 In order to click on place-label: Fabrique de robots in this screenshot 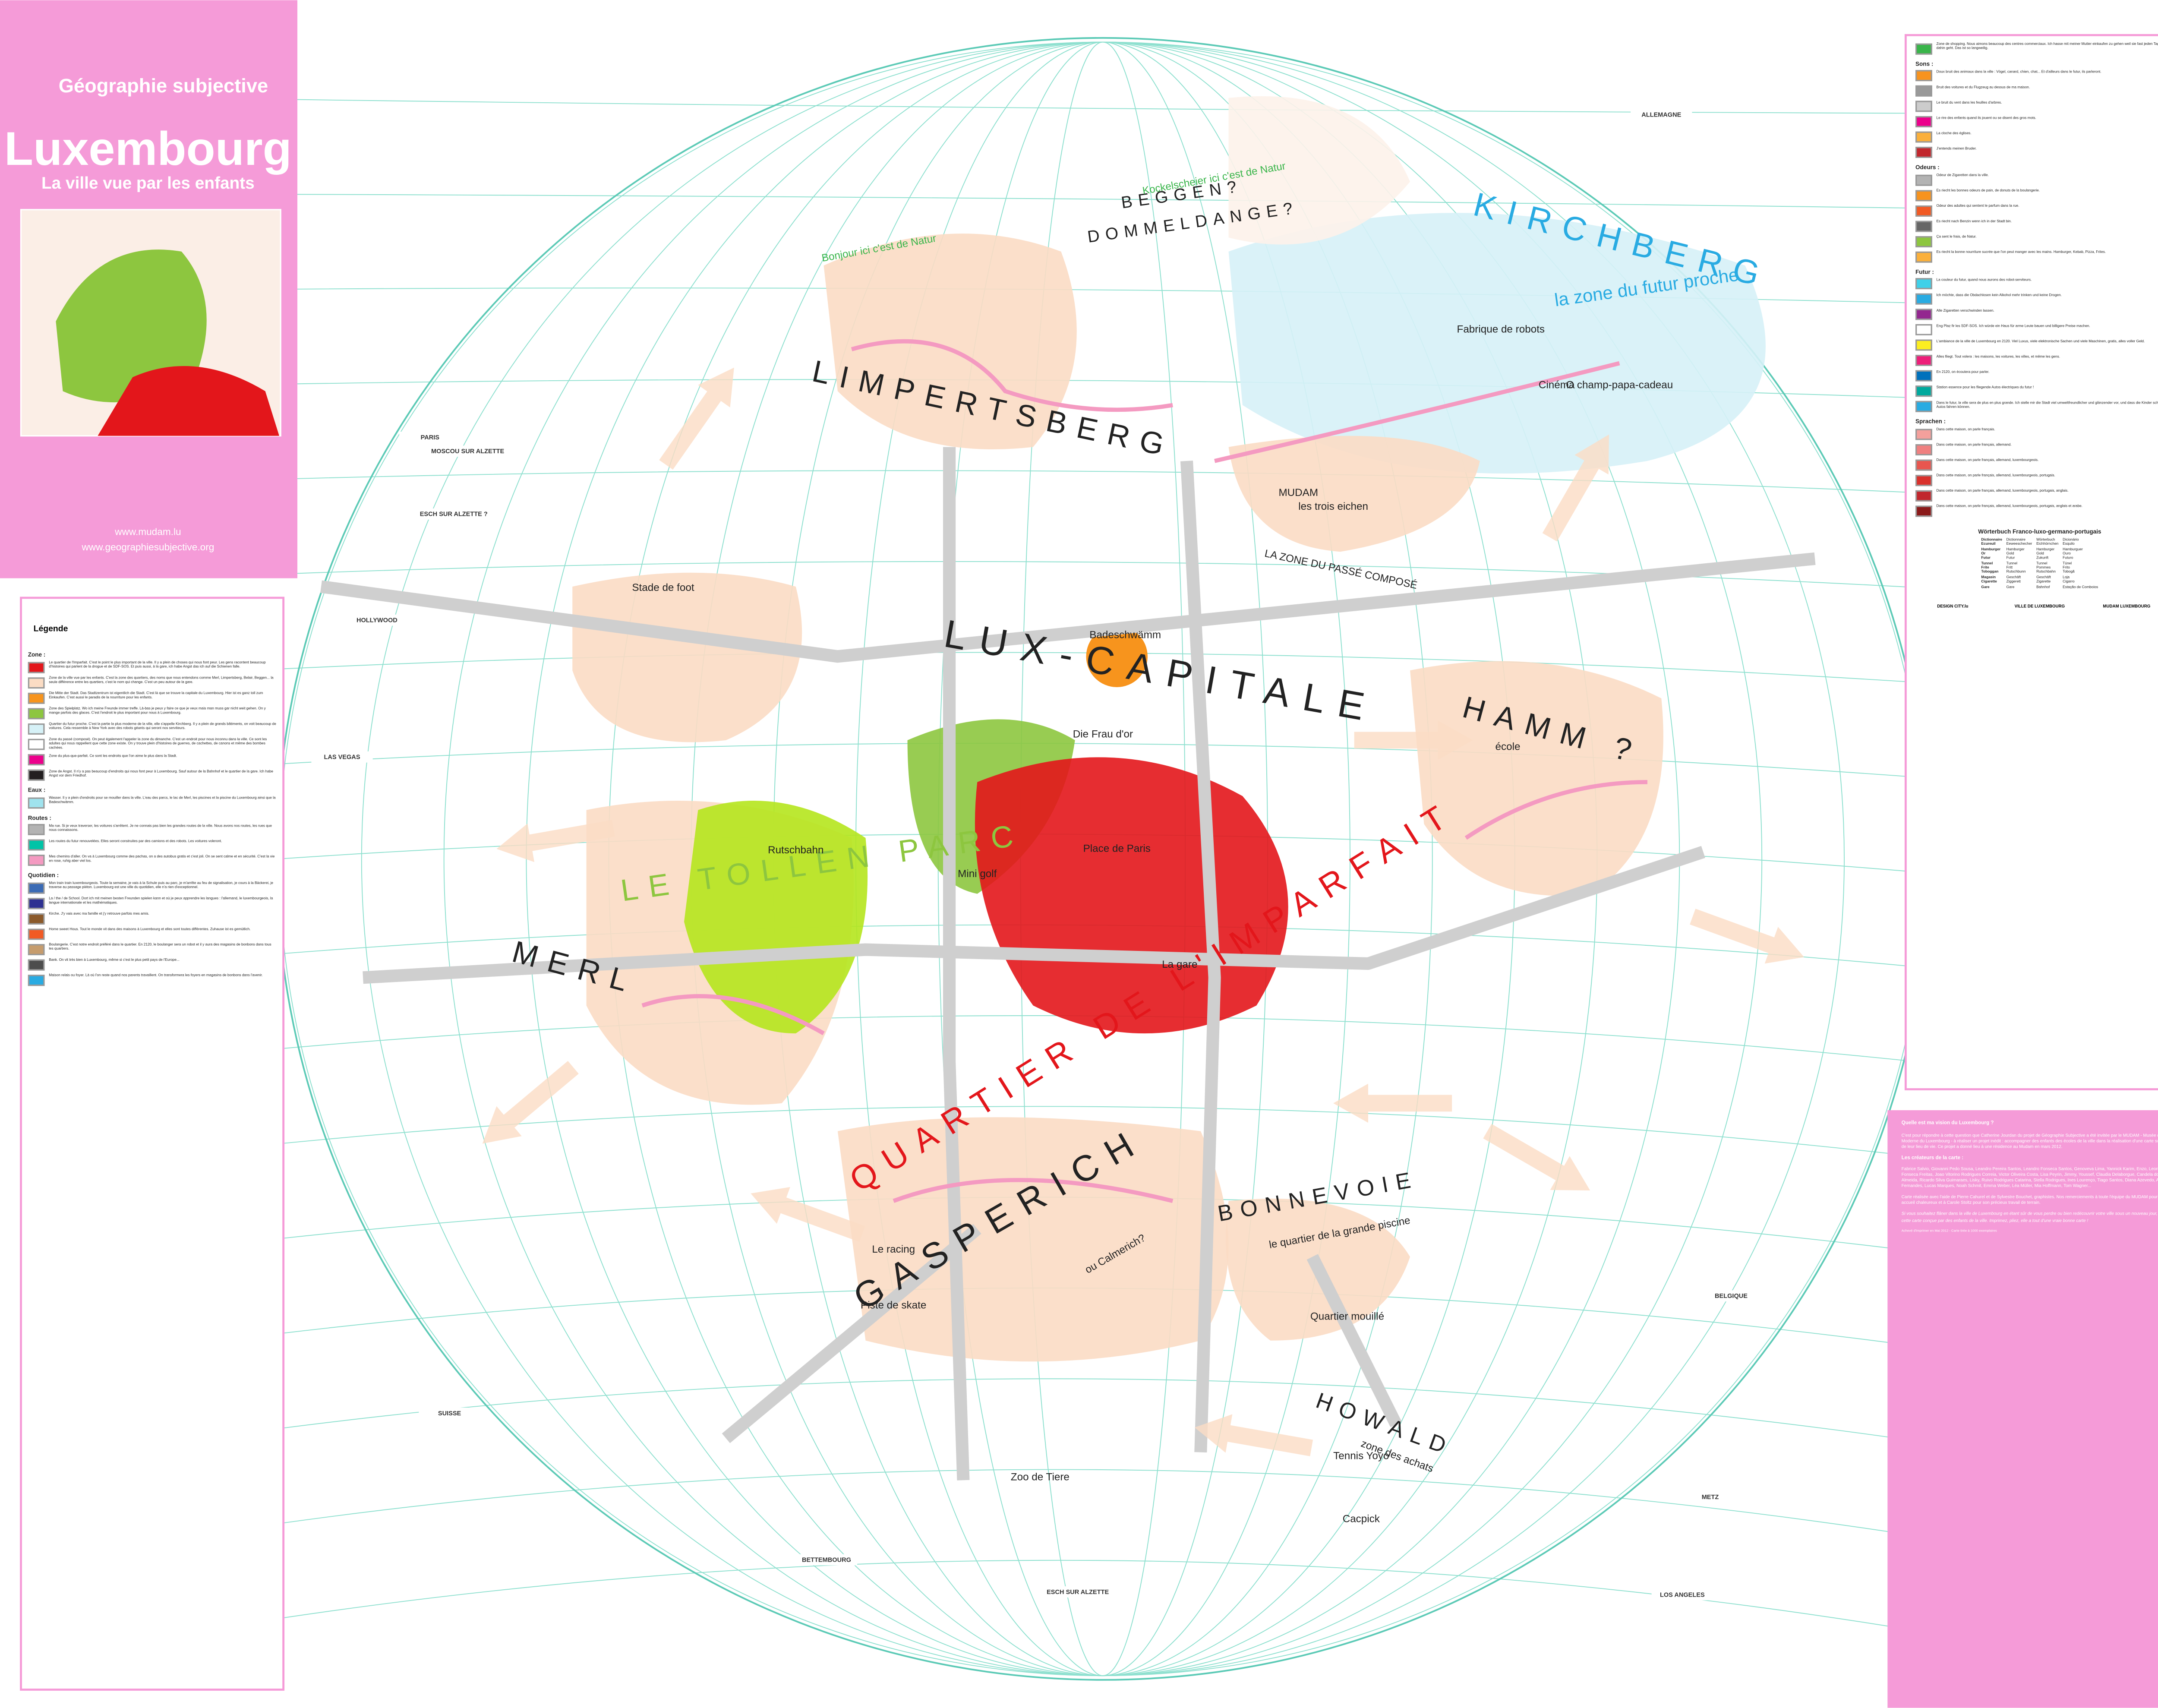, I will do `click(1501, 329)`.